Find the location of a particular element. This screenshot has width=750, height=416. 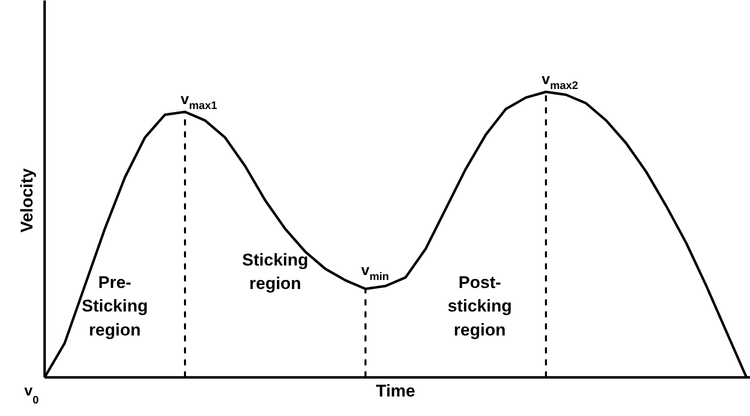

x-axis-title: Time is located at coordinates (396, 390).